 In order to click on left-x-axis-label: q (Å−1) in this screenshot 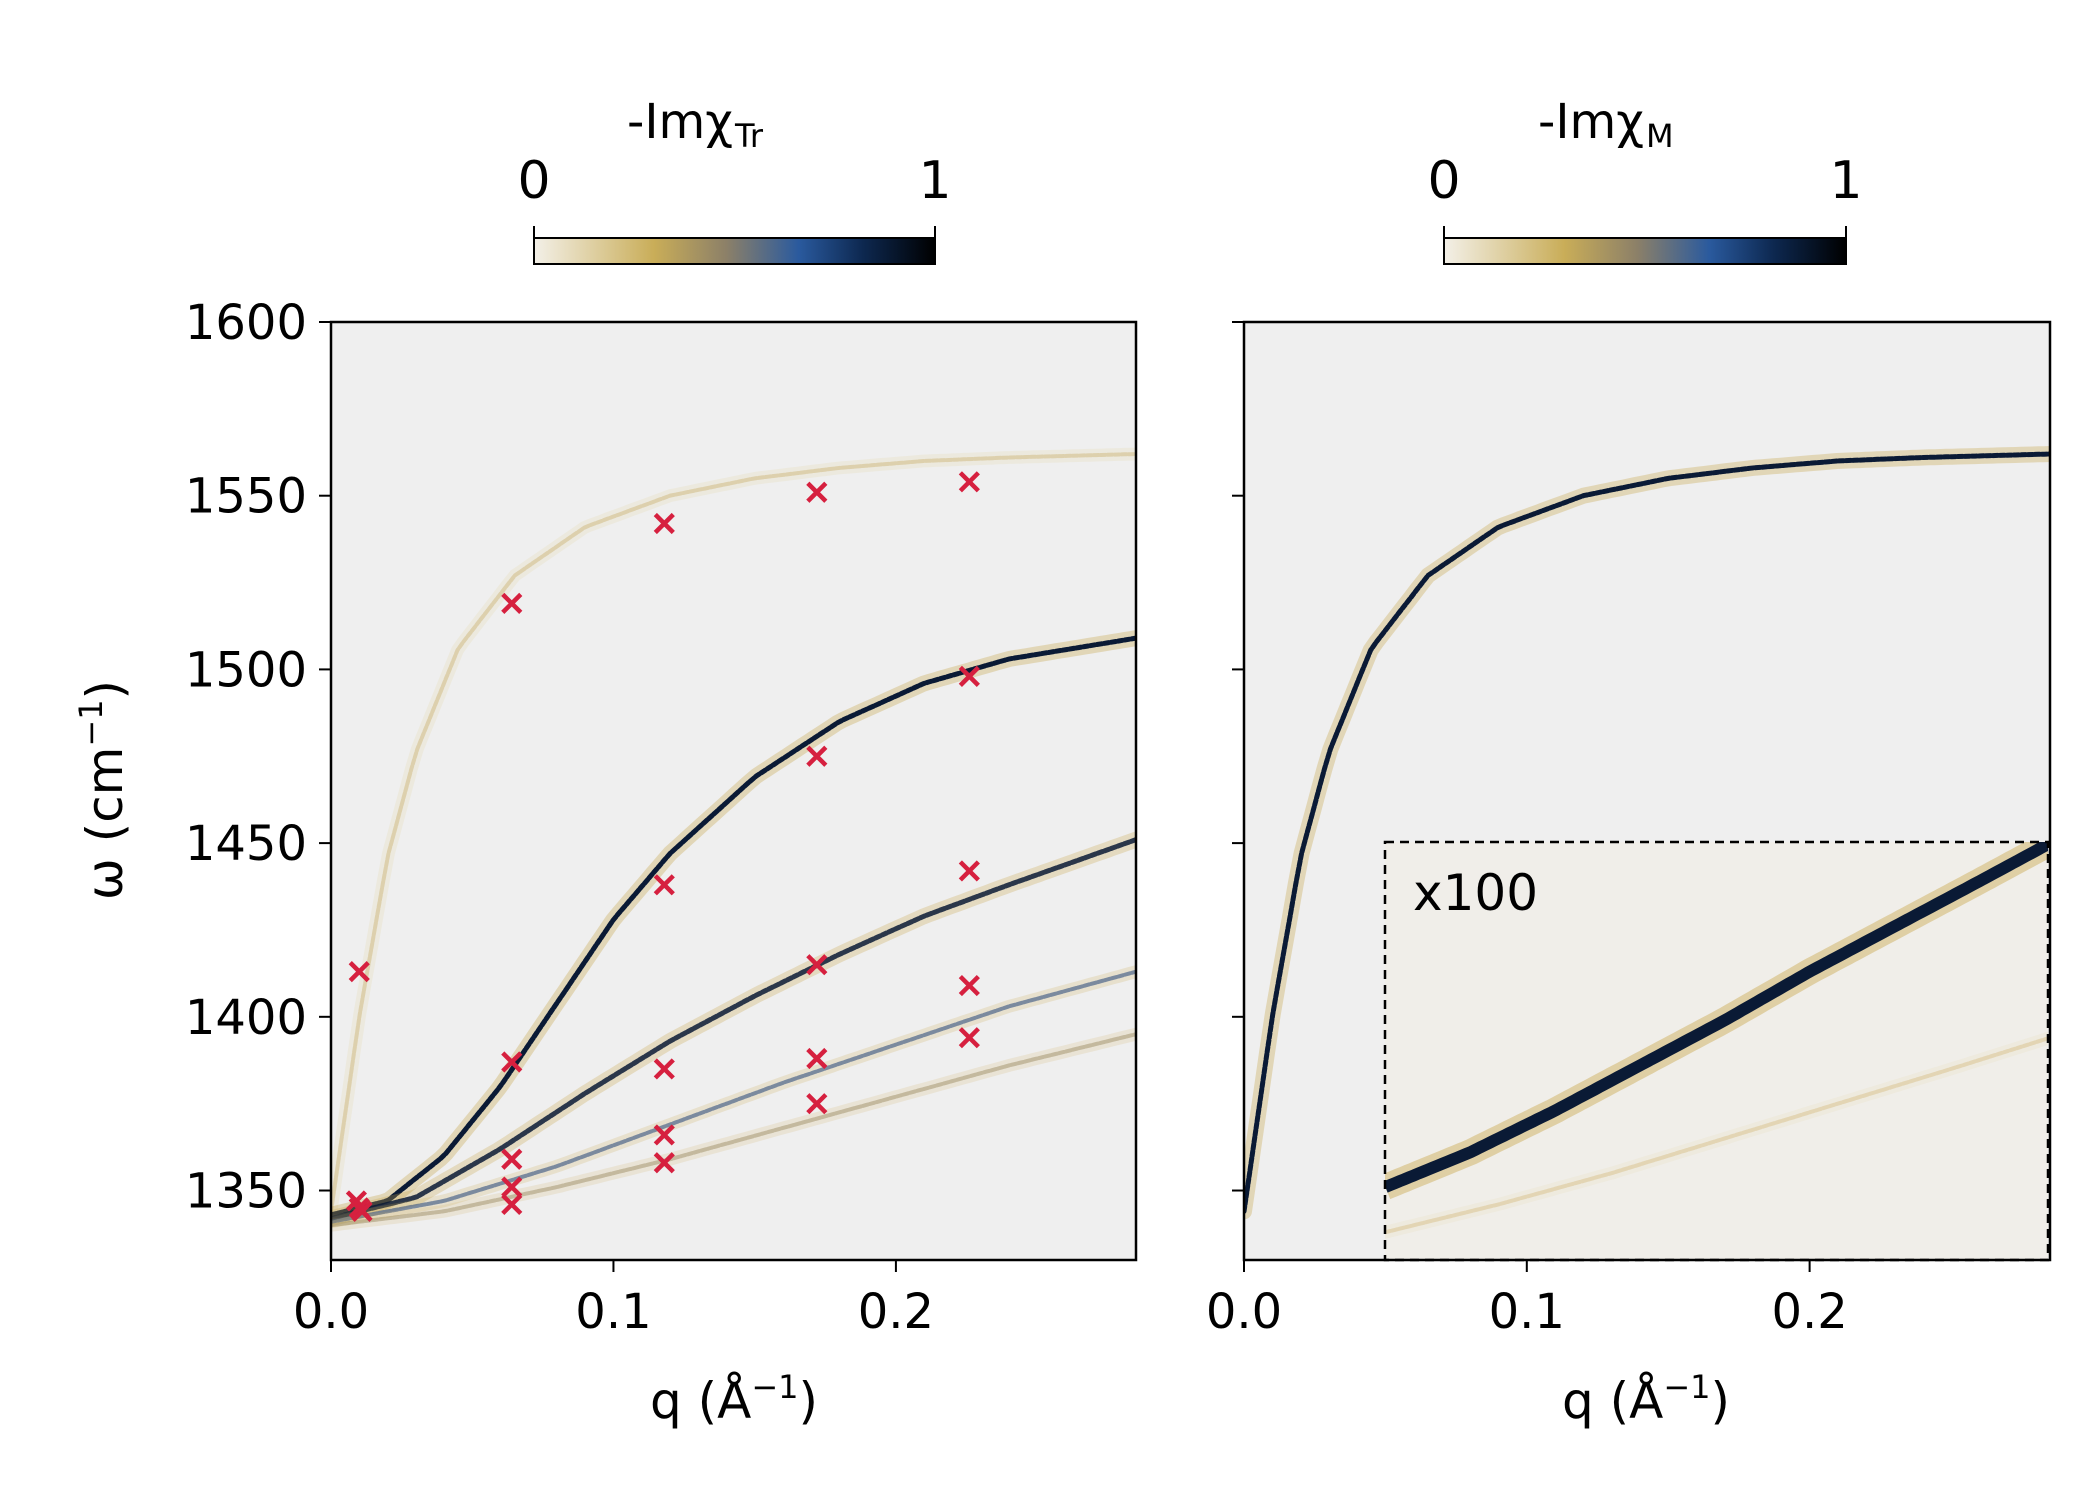, I will do `click(734, 1399)`.